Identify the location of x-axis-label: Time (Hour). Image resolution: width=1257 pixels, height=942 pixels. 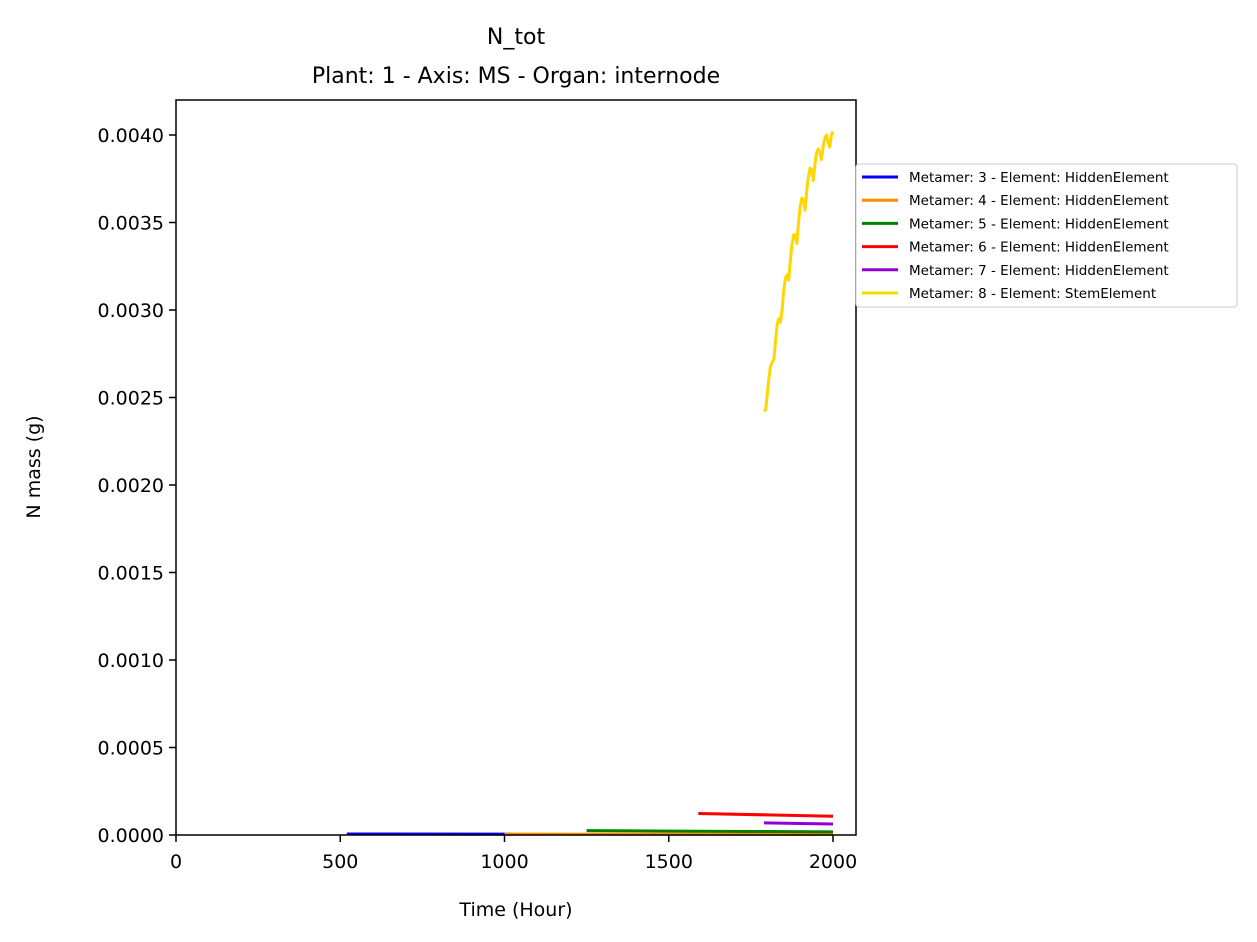
(515, 910).